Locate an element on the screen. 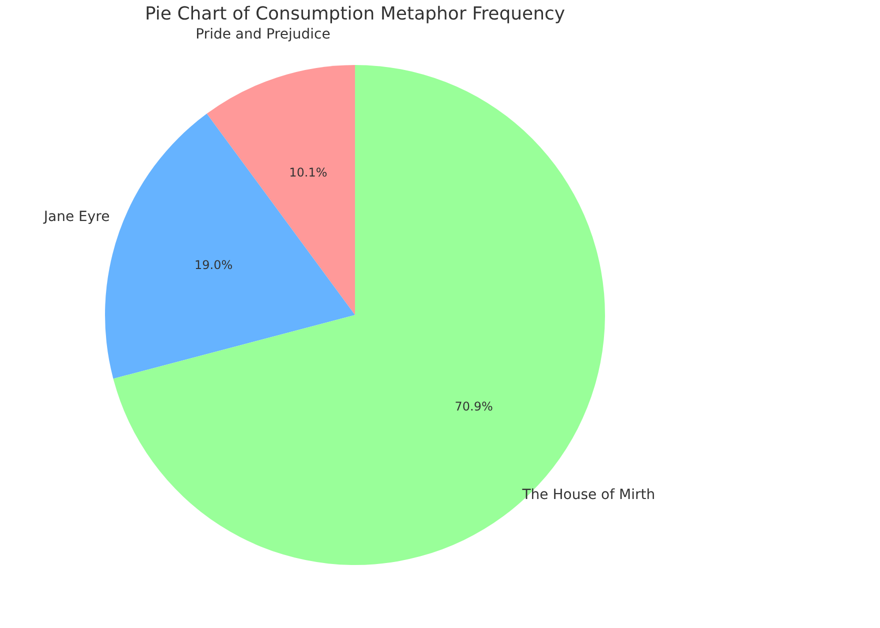 The width and height of the screenshot is (880, 628). chart-title: Pie Chart of Consumption Metaphor Frequency is located at coordinates (355, 14).